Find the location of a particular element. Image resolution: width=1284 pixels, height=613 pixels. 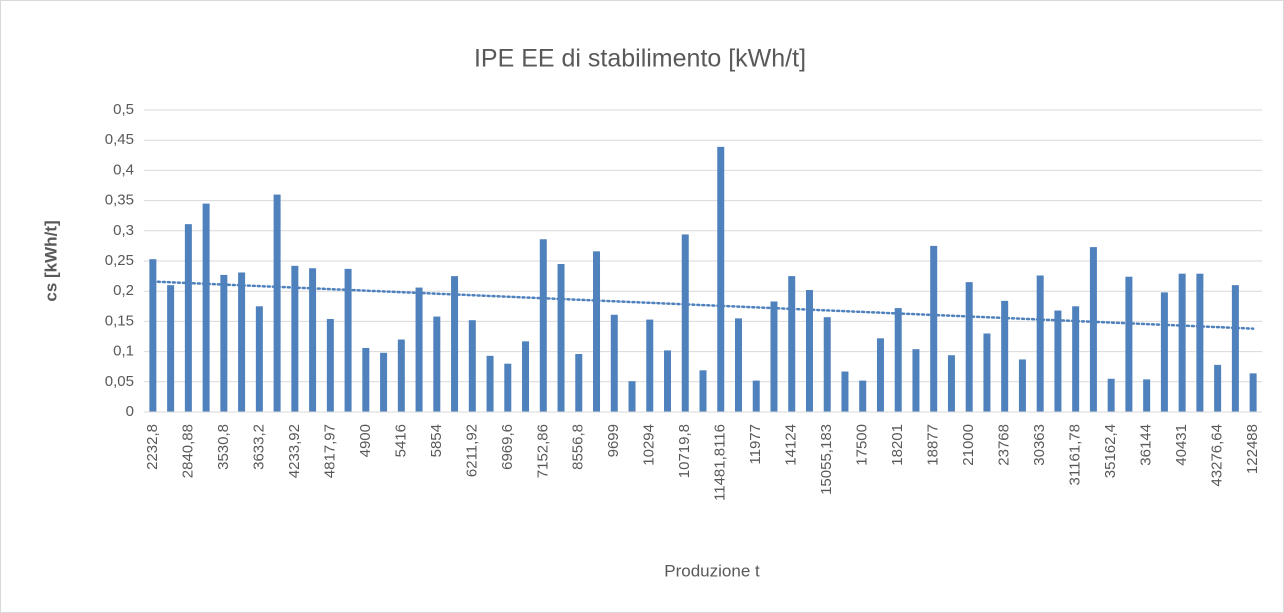

x-tick-label: 7152,86 is located at coordinates (542, 451).